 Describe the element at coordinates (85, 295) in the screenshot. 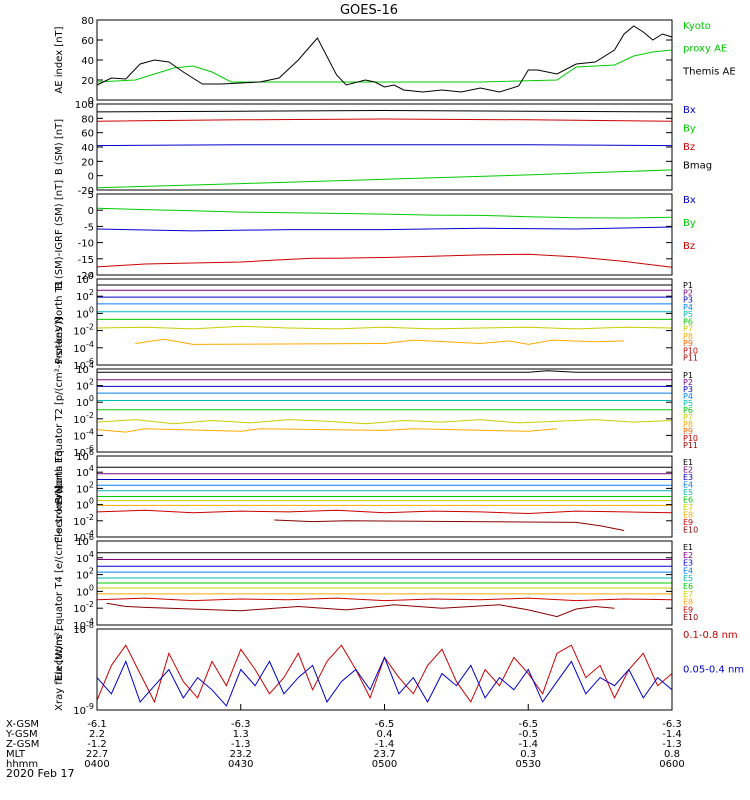

I see `y-tick-label: 10²` at that location.